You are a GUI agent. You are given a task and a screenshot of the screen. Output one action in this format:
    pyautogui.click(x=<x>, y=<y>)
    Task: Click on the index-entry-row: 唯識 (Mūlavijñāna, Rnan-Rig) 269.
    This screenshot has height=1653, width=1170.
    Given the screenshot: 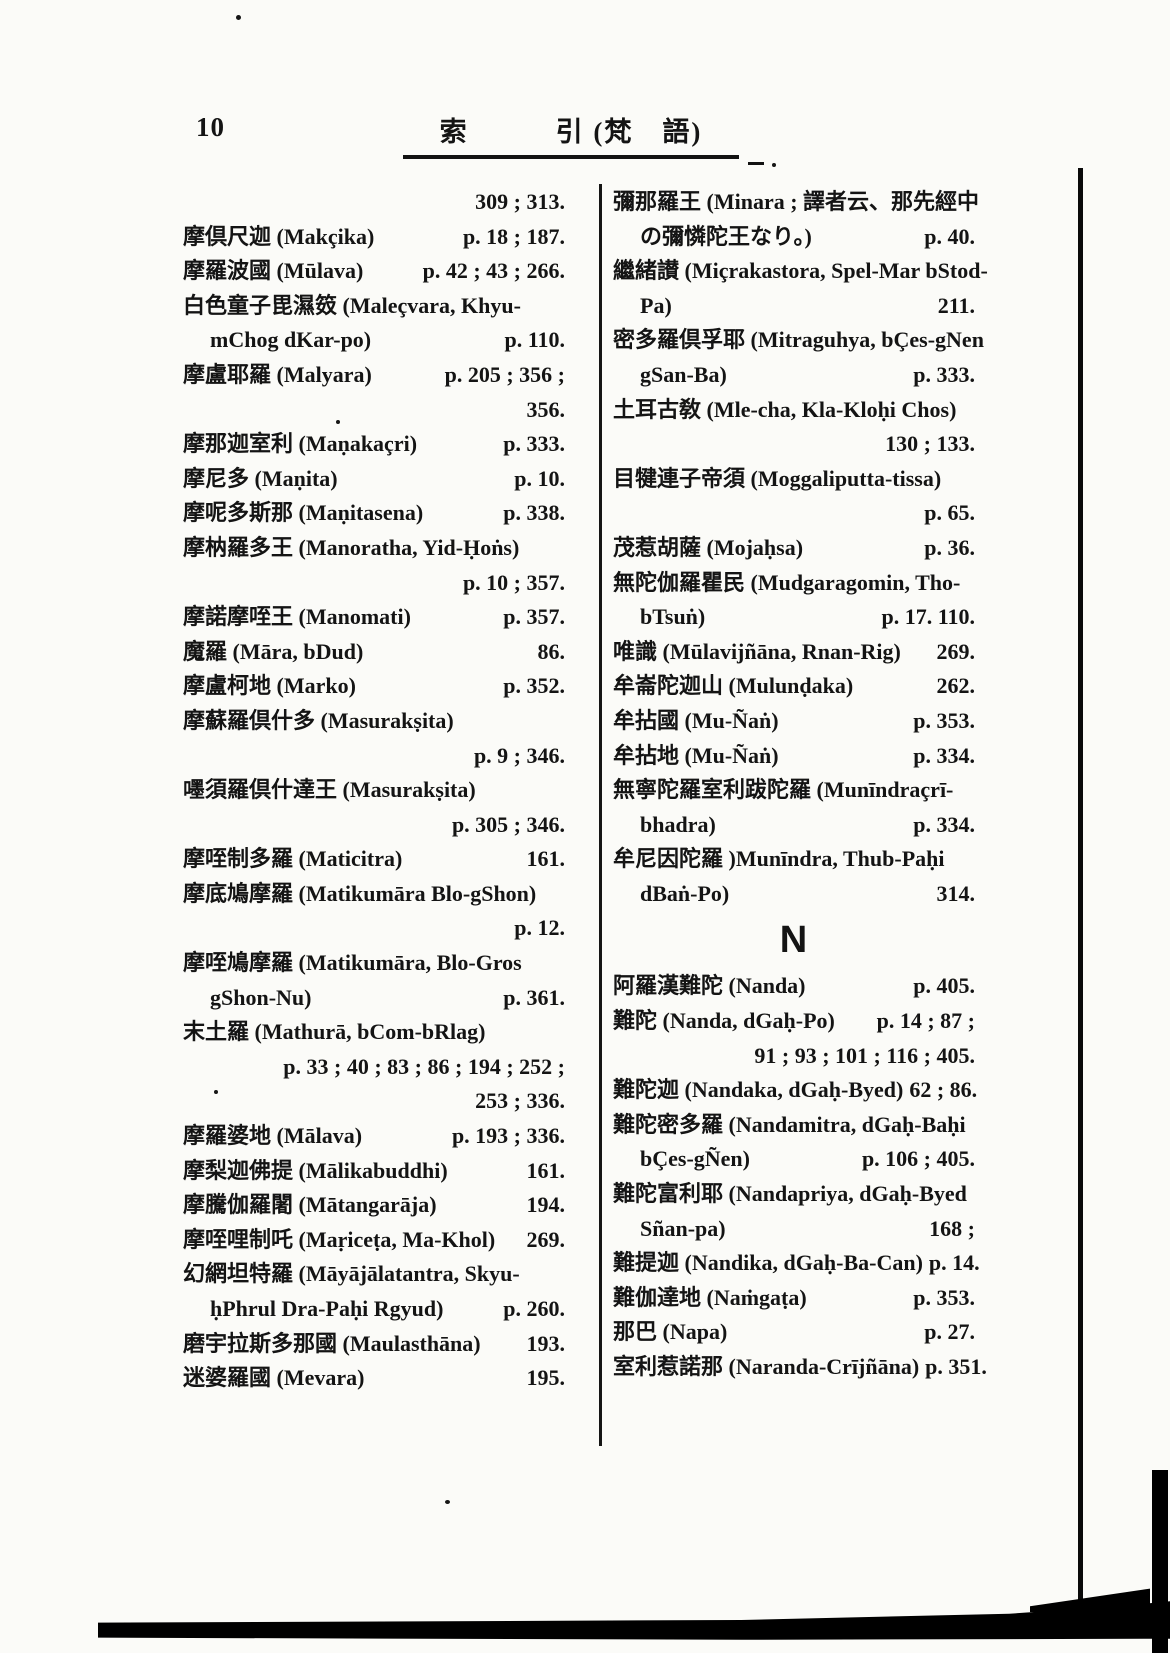 What is the action you would take?
    pyautogui.click(x=794, y=652)
    